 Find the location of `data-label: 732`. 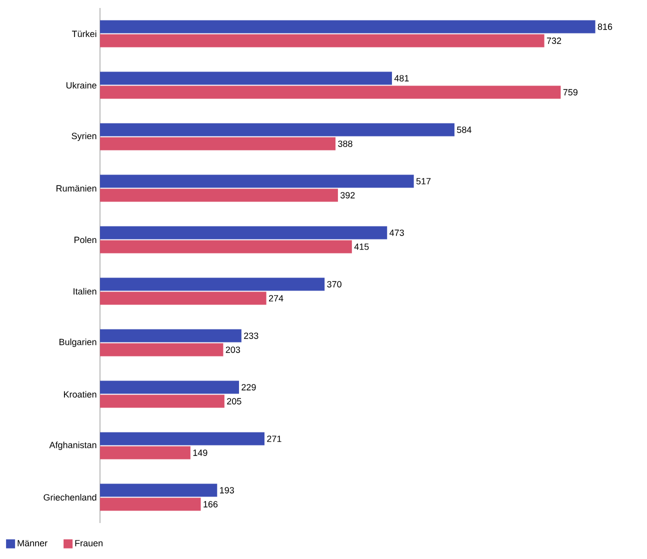

data-label: 732 is located at coordinates (554, 41).